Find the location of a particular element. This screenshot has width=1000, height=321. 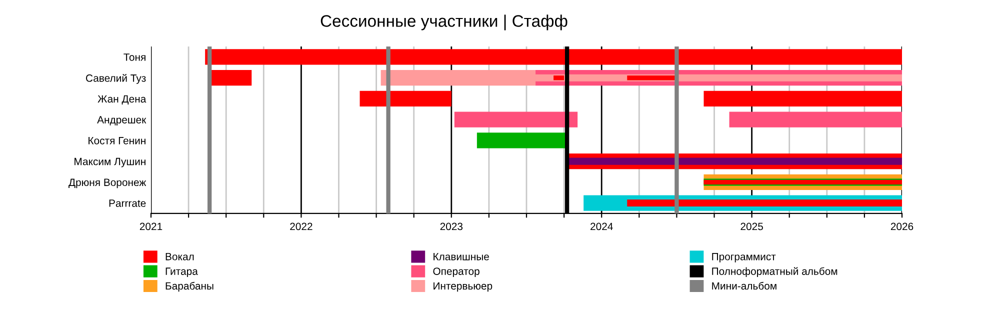

legend-label: Полноформатный альбом is located at coordinates (775, 272).